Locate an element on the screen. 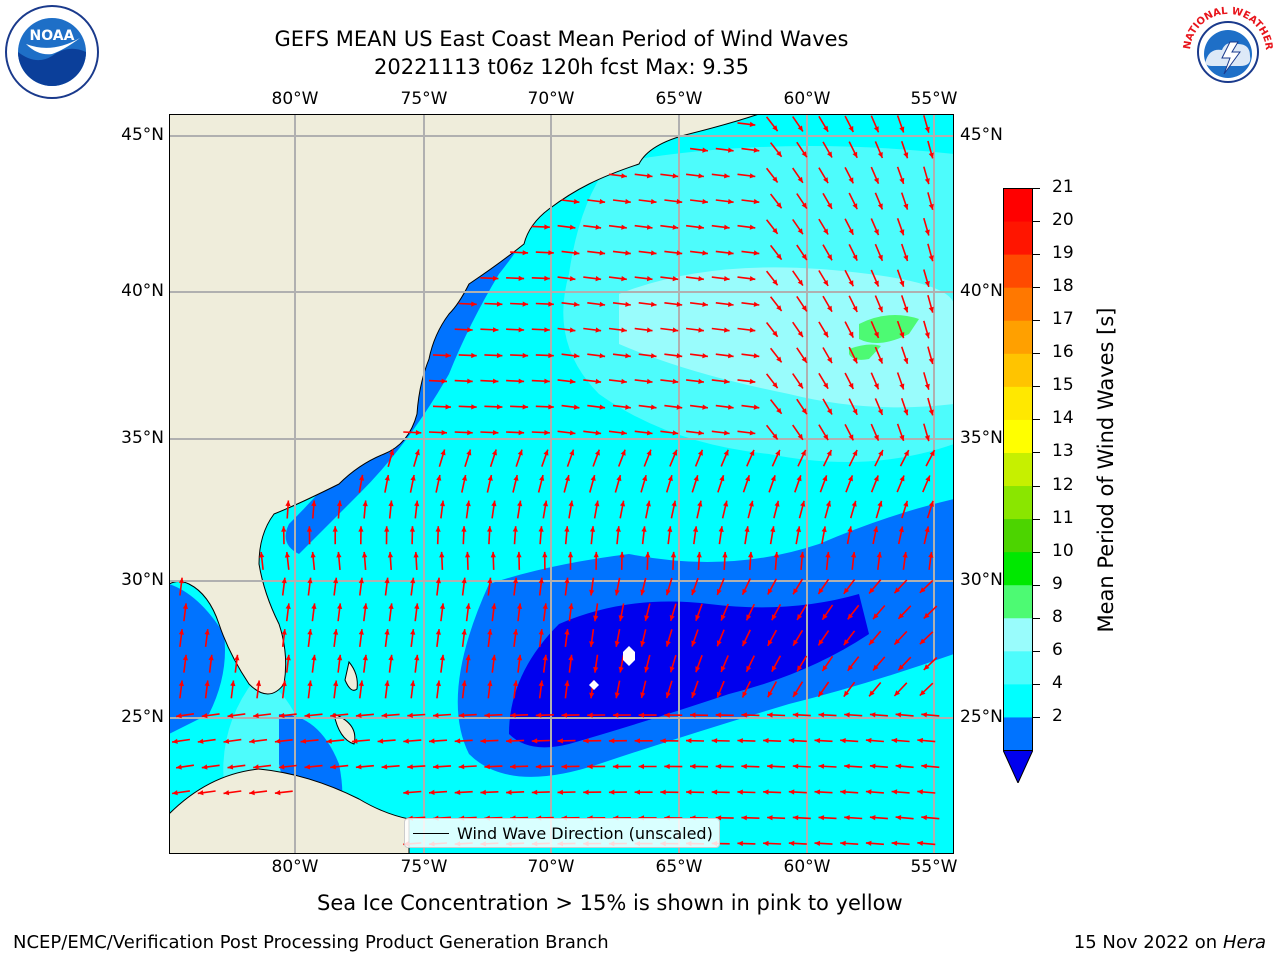  colorbar-tick-label: 12 is located at coordinates (1063, 484).